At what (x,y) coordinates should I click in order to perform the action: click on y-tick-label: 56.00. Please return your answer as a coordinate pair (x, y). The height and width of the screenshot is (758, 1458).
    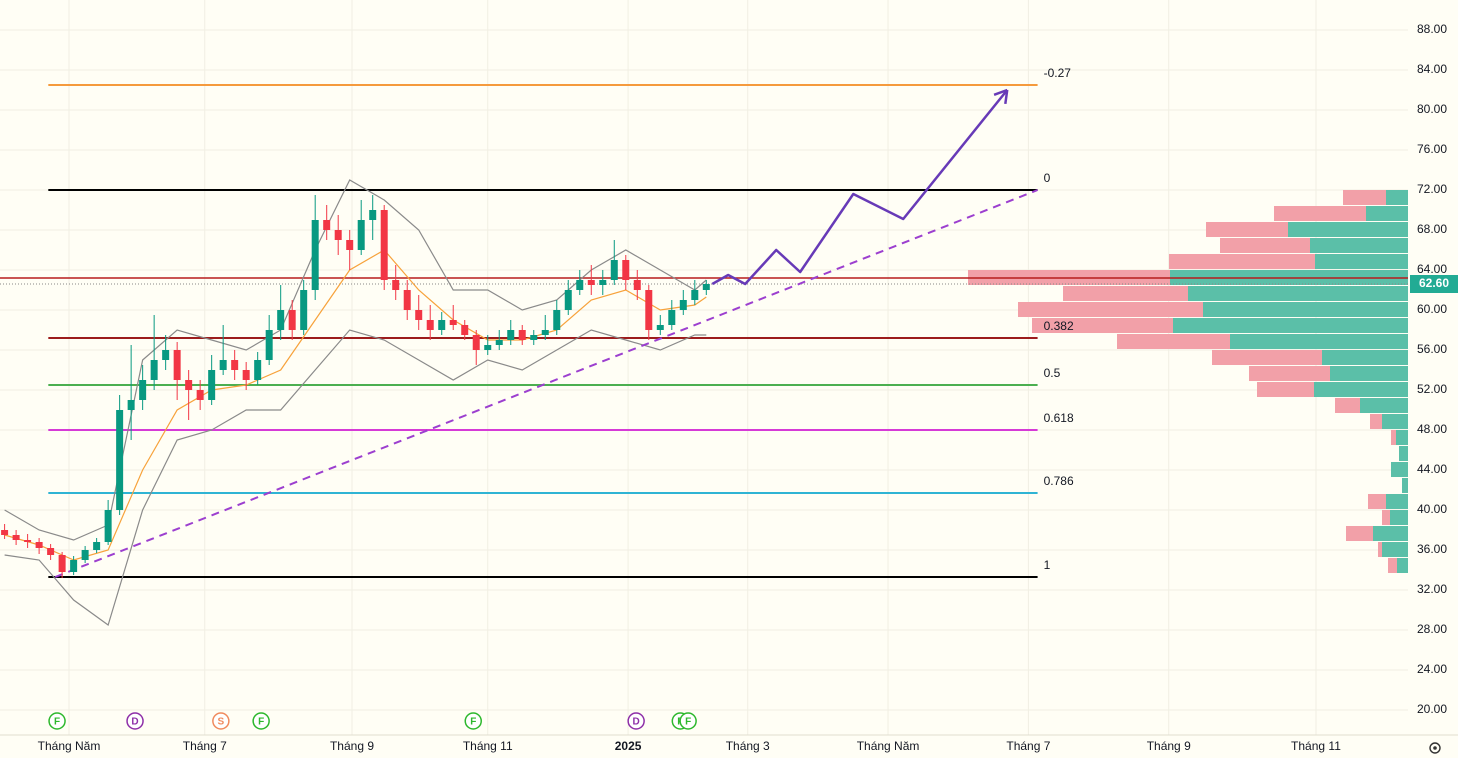
    Looking at the image, I should click on (1432, 349).